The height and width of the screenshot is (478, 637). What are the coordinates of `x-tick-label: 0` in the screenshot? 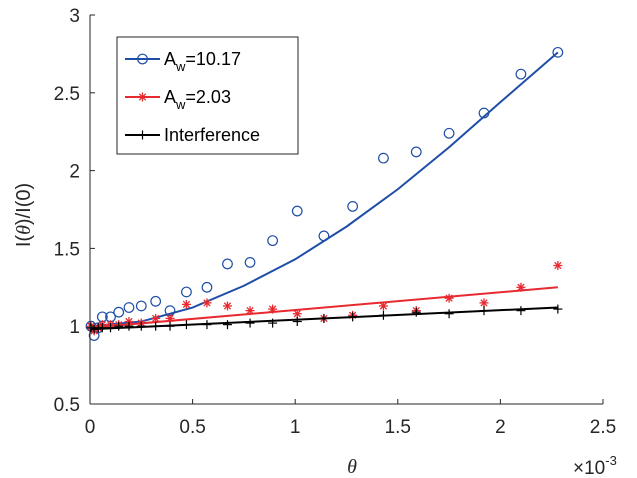 It's located at (90, 427).